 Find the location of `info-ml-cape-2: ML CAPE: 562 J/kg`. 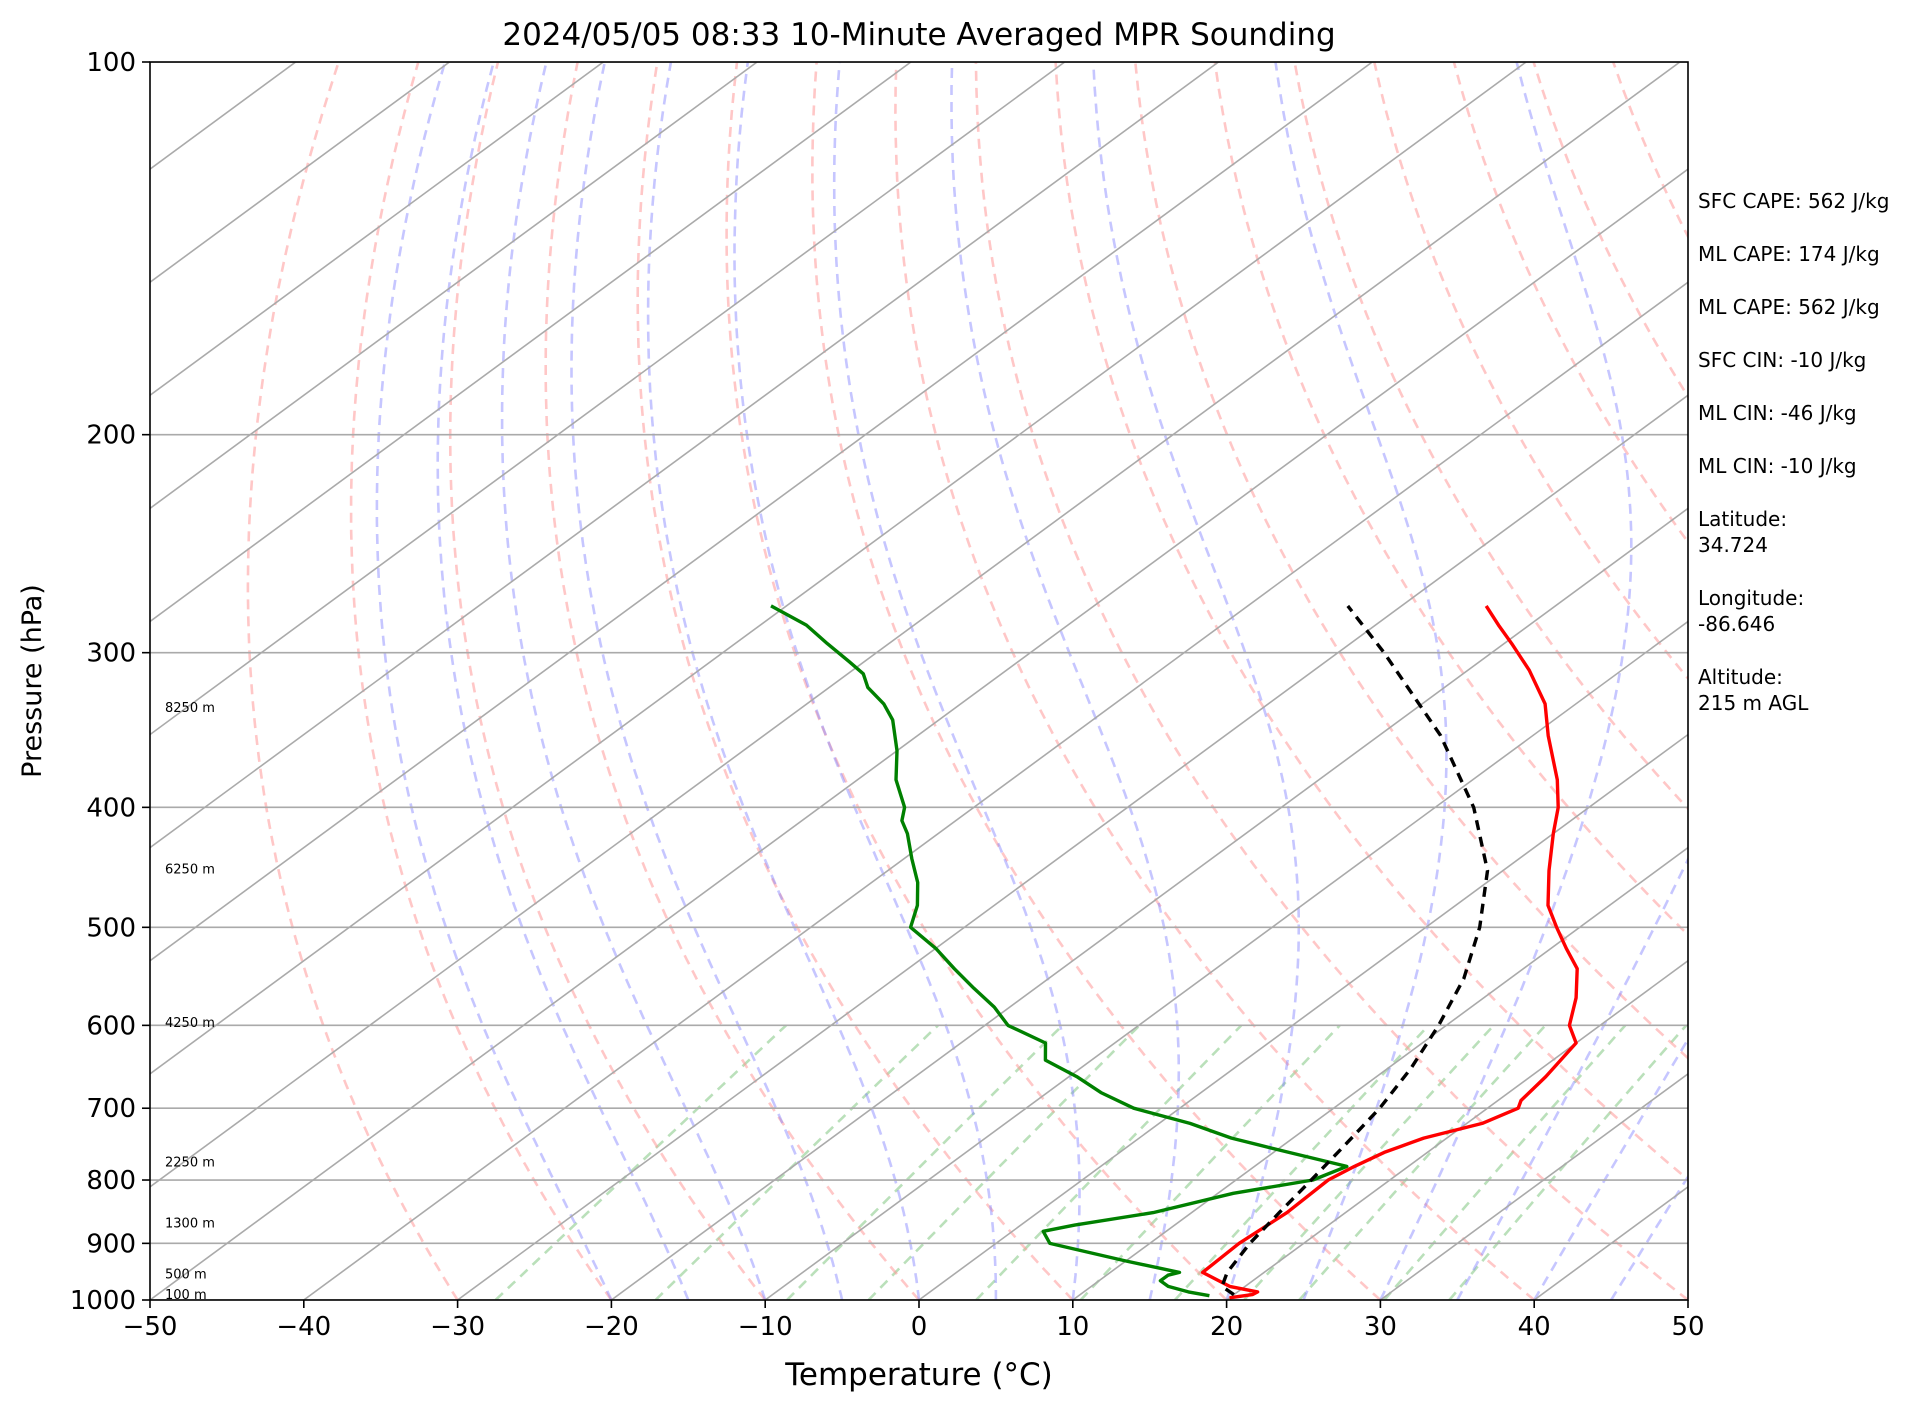

info-ml-cape-2: ML CAPE: 562 J/kg is located at coordinates (1789, 307).